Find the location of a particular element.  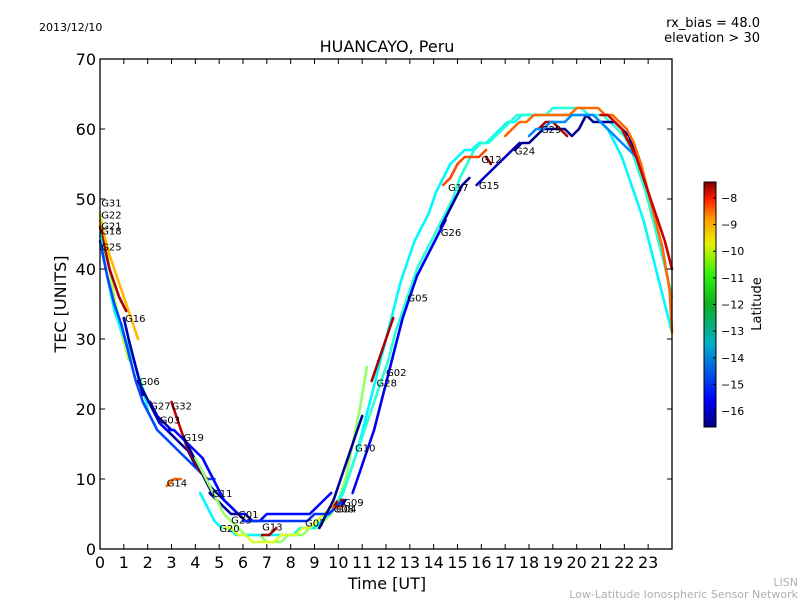

prn-label: G19 is located at coordinates (193, 438).